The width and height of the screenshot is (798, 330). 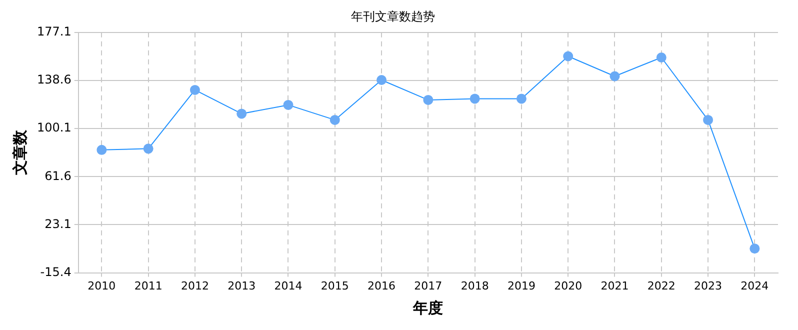 What do you see at coordinates (288, 285) in the screenshot?
I see `x-tick-label: 2014` at bounding box center [288, 285].